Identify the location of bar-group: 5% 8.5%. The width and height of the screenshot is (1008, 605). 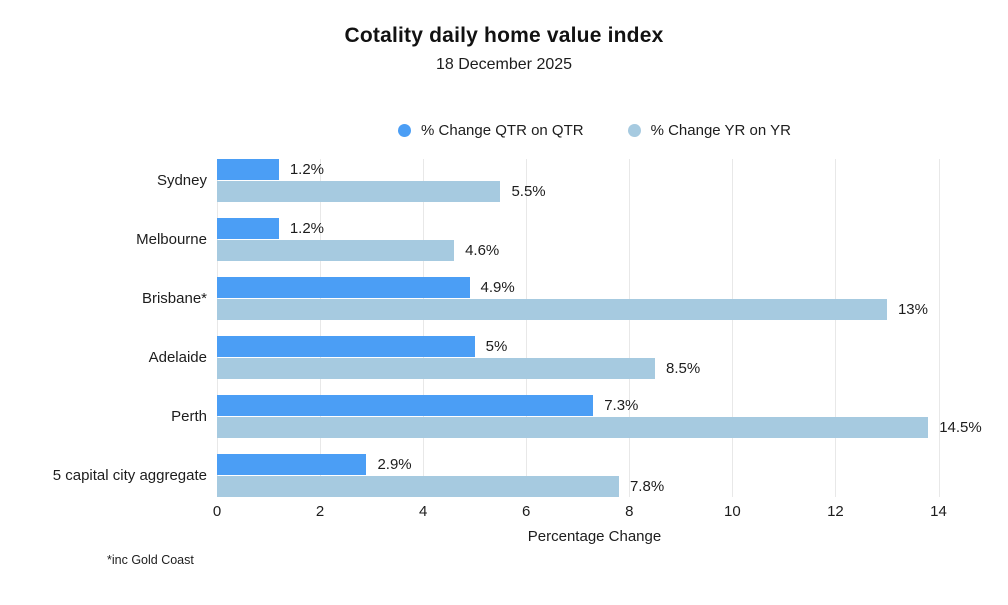
(594, 357).